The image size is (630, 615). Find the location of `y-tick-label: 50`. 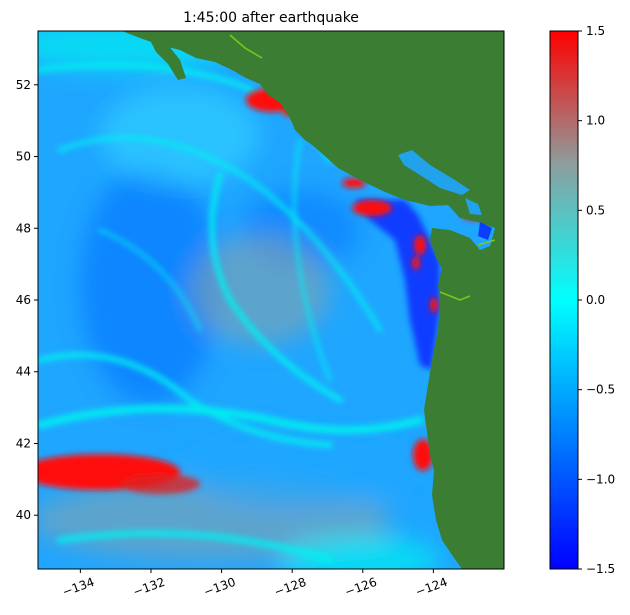

y-tick-label: 50 is located at coordinates (23, 157).